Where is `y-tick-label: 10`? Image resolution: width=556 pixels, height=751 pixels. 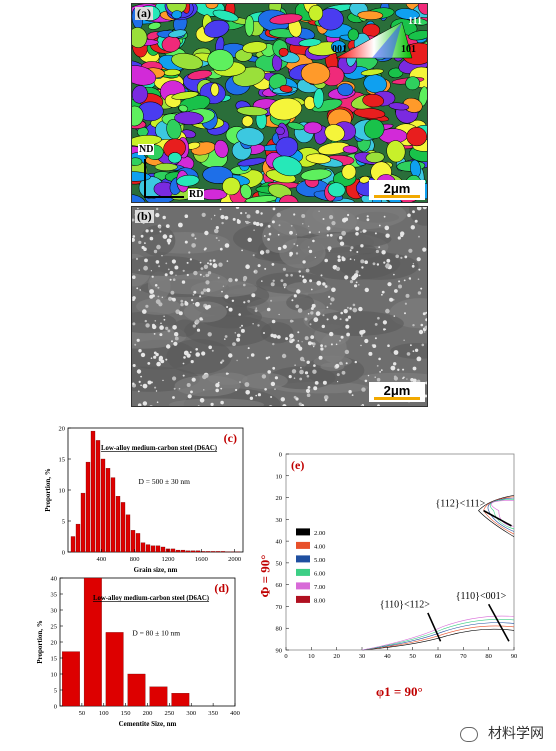
y-tick-label: 10 is located at coordinates (62, 491).